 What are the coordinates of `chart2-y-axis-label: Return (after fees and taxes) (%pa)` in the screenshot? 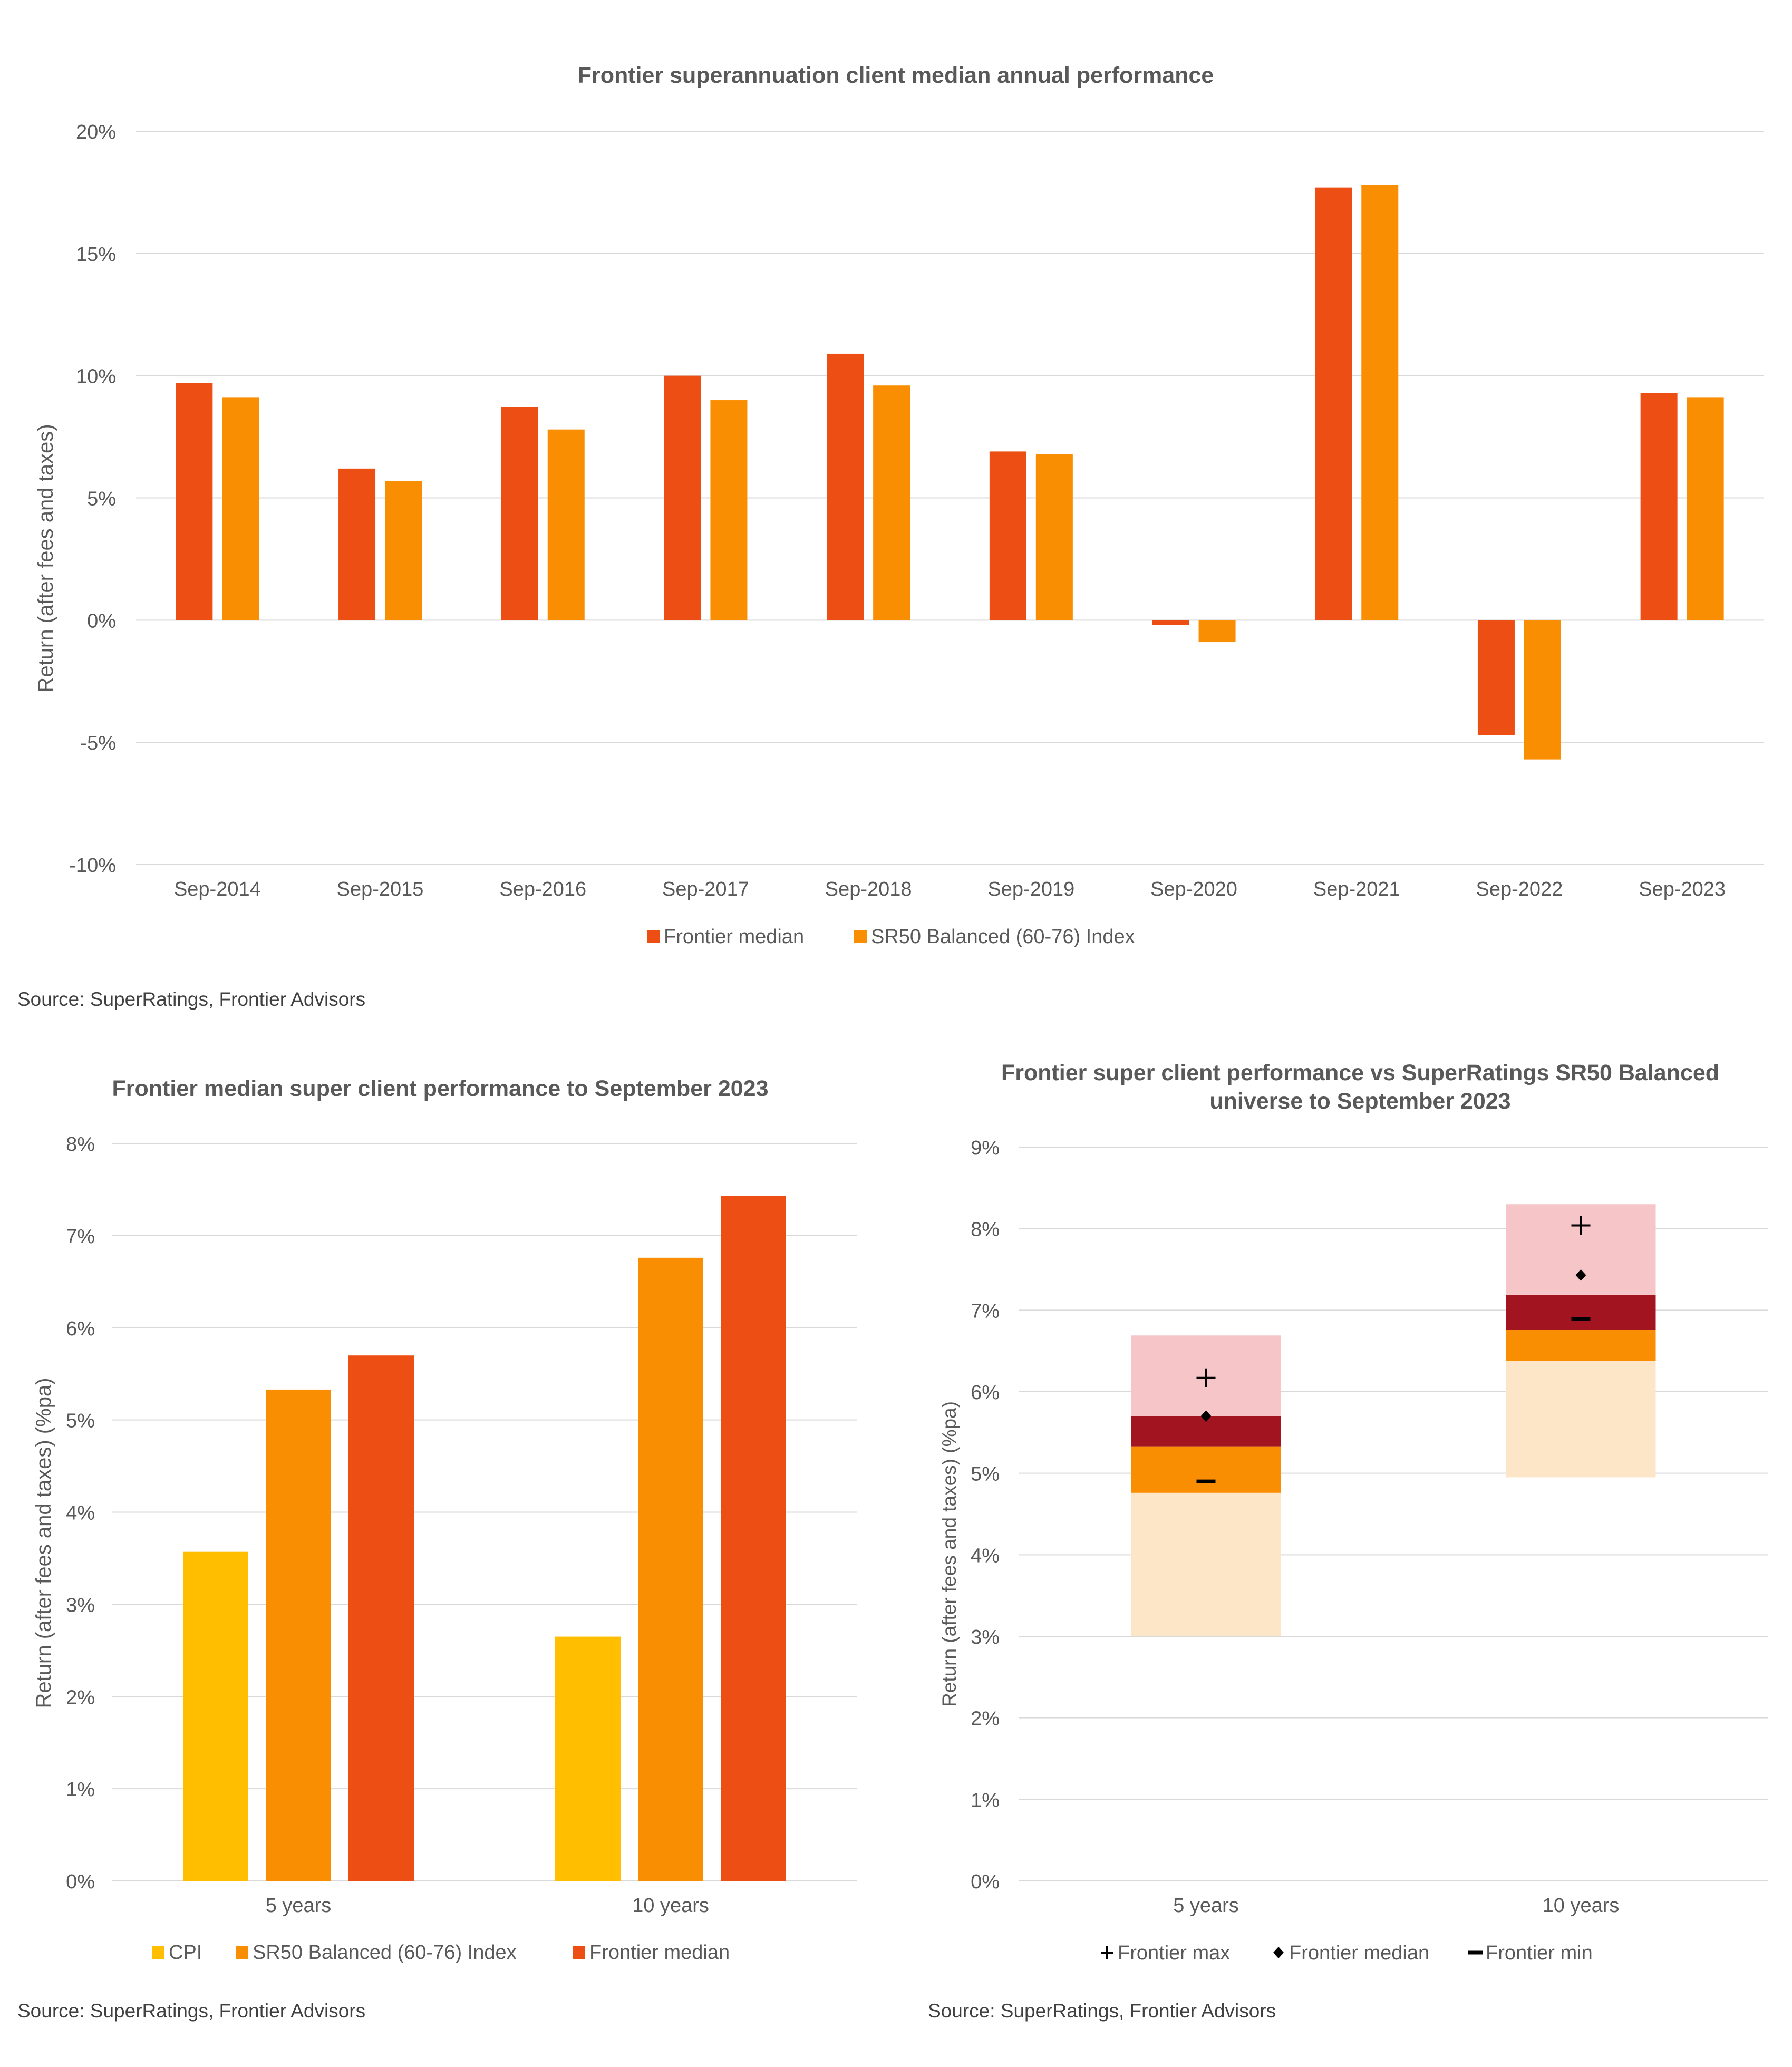 It's located at (43, 1543).